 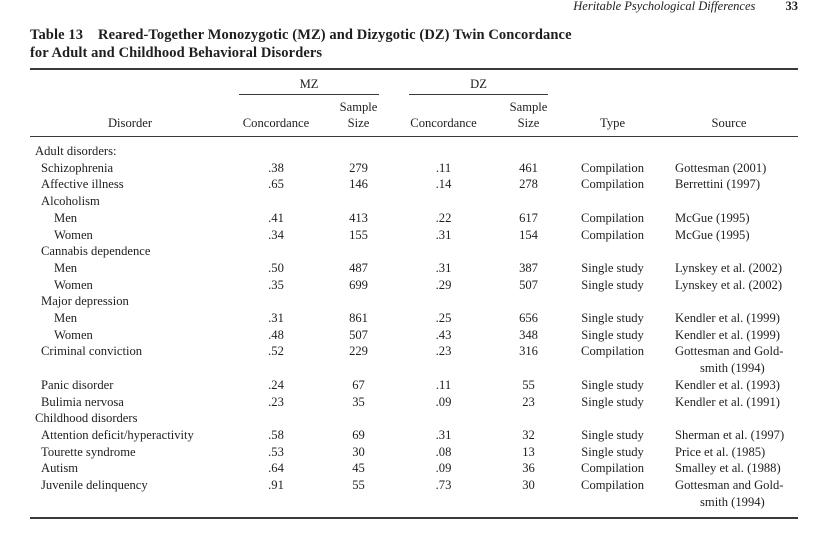 I want to click on disorder-cell: Men, so click(x=66, y=318).